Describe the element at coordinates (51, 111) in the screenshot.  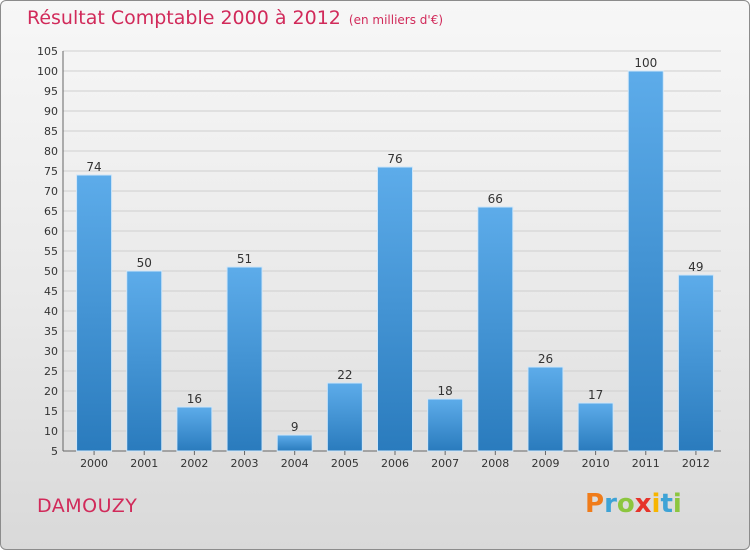
I see `y-tick-label: 90` at that location.